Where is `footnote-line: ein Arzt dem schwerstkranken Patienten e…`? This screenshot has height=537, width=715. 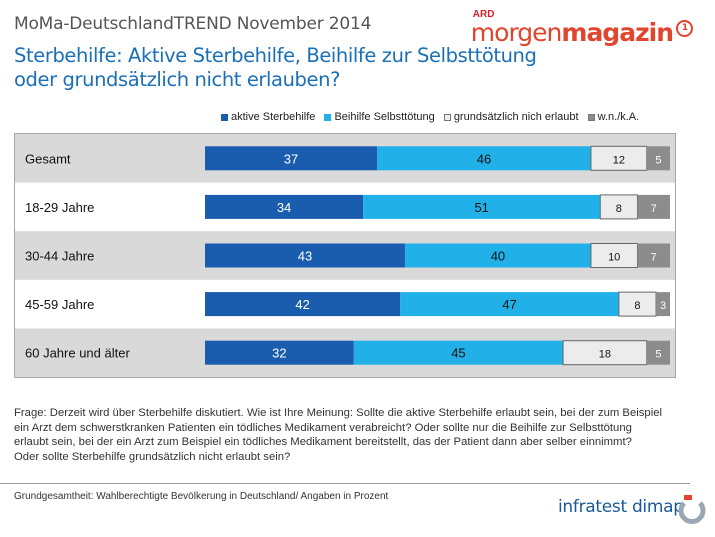
footnote-line: ein Arzt dem schwerstkranken Patienten e… is located at coordinates (323, 427).